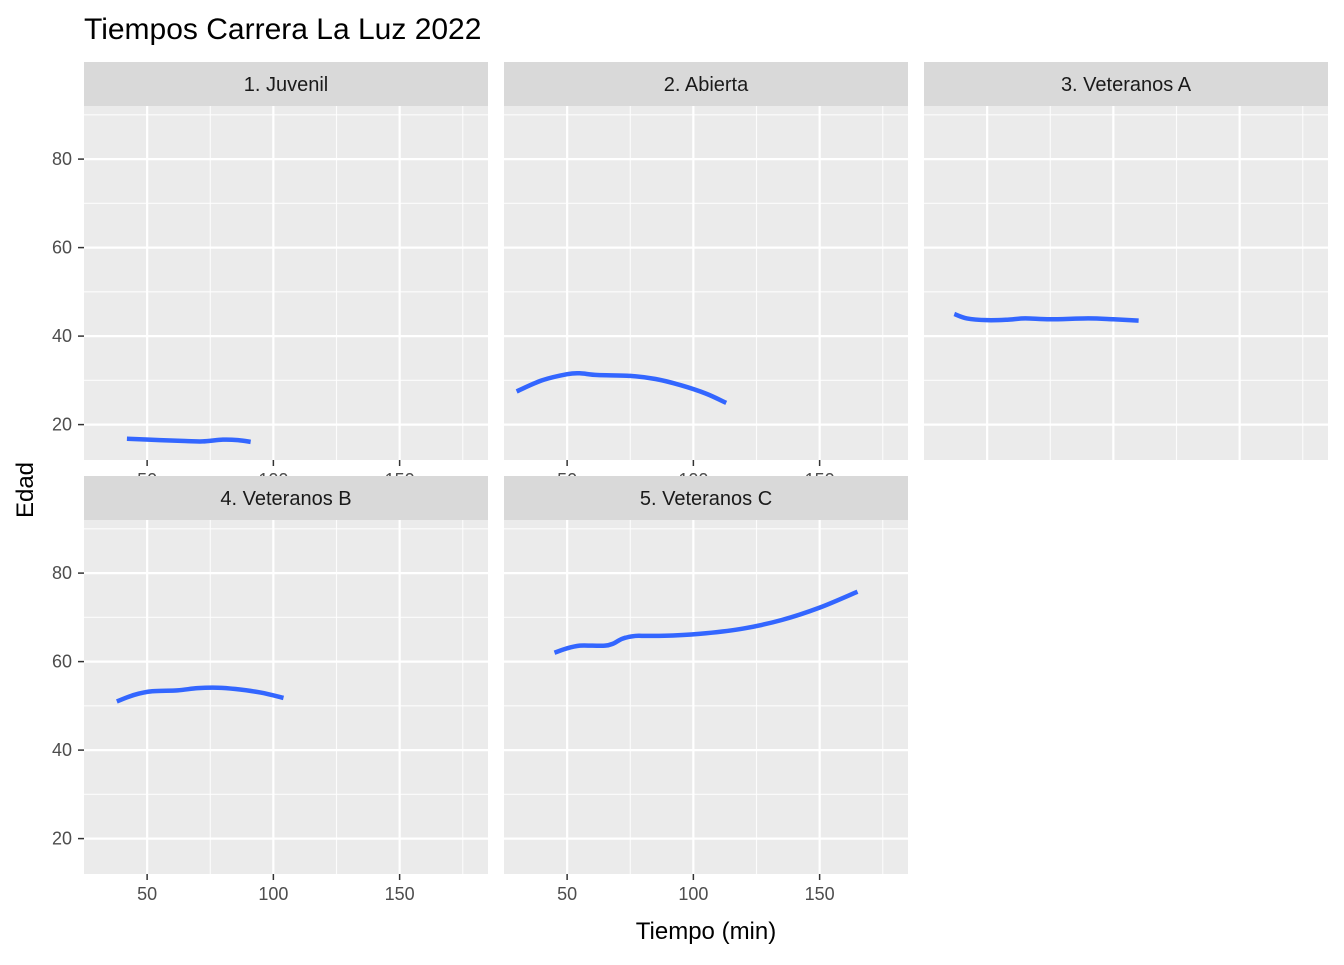 This screenshot has width=1344, height=965. I want to click on facet-strip-label: 2. Abierta, so click(706, 85).